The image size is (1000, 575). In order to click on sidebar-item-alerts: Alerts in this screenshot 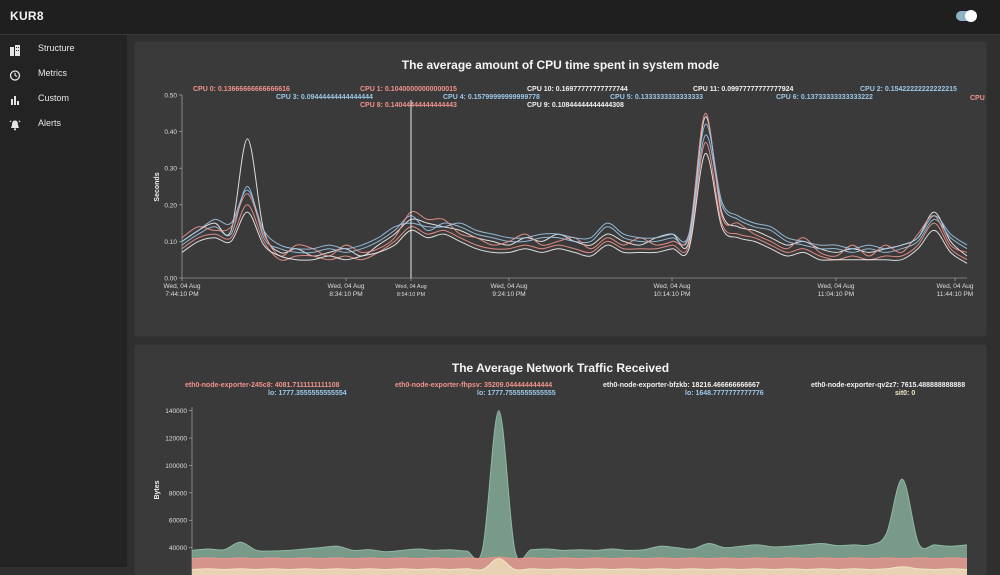, I will do `click(63, 125)`.